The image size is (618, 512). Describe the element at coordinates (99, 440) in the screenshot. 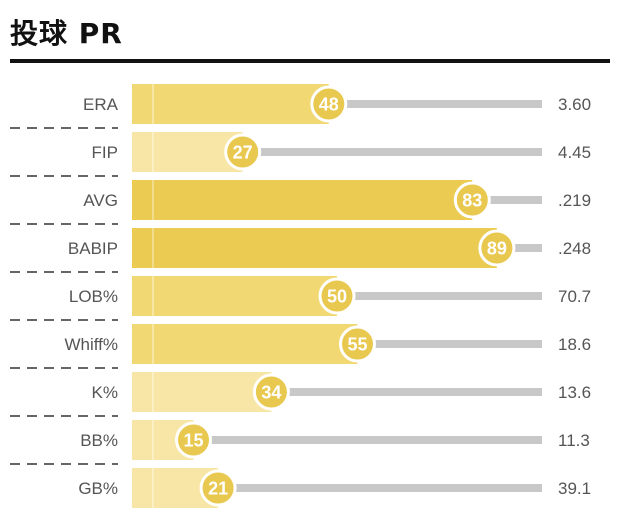

I see `category-label: BB%` at that location.